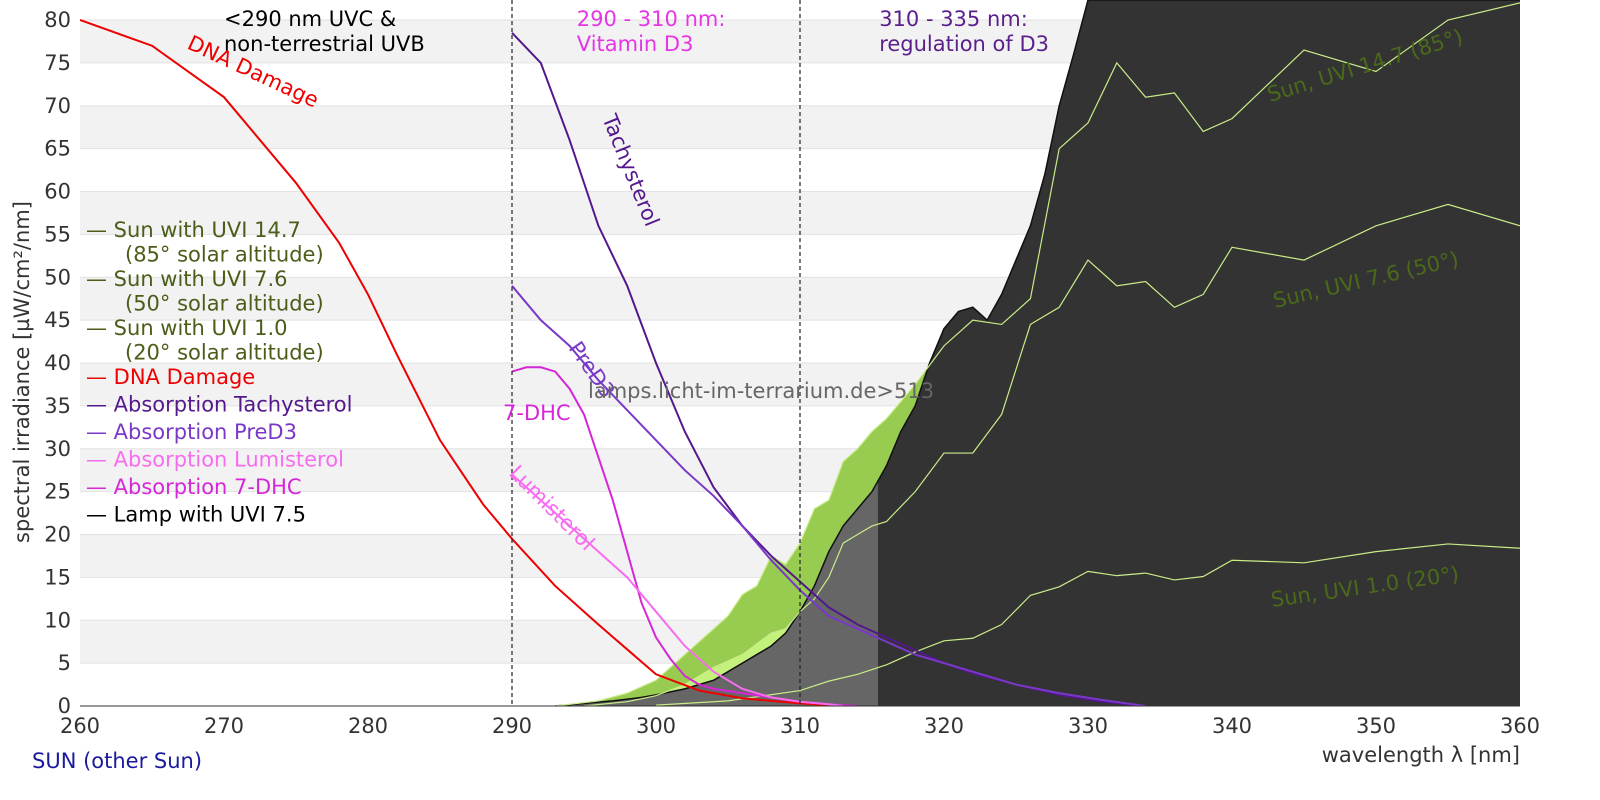 The image size is (1600, 800). What do you see at coordinates (57, 363) in the screenshot?
I see `y-tick-label: 40` at bounding box center [57, 363].